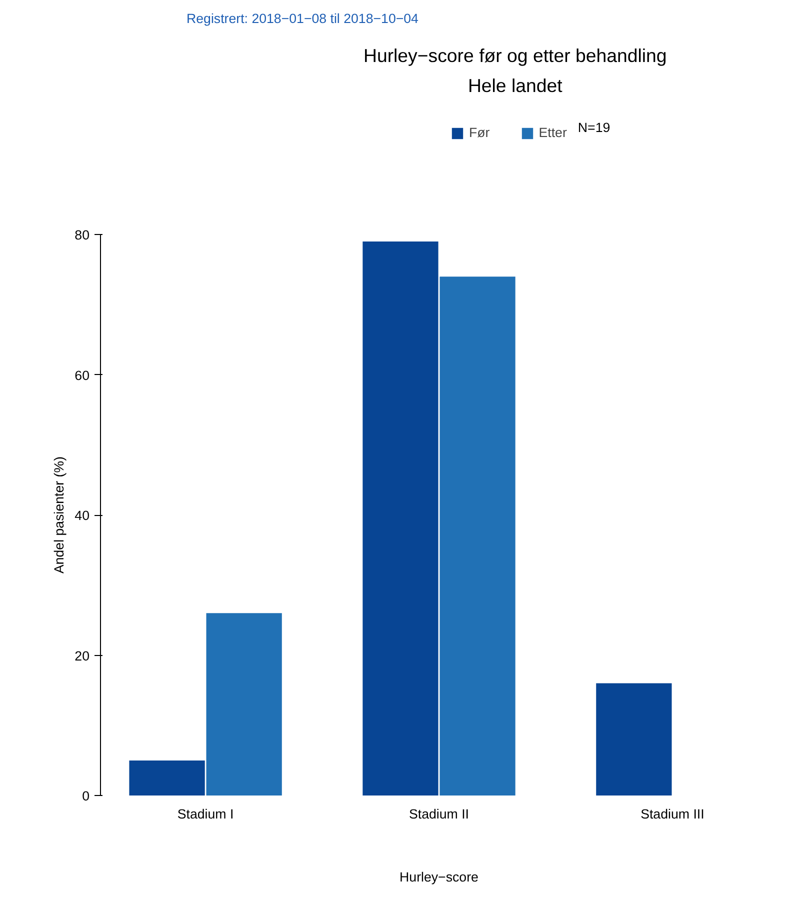 Image resolution: width=787 pixels, height=912 pixels. Describe the element at coordinates (672, 814) in the screenshot. I see `x-tick-label: Stadium III` at that location.